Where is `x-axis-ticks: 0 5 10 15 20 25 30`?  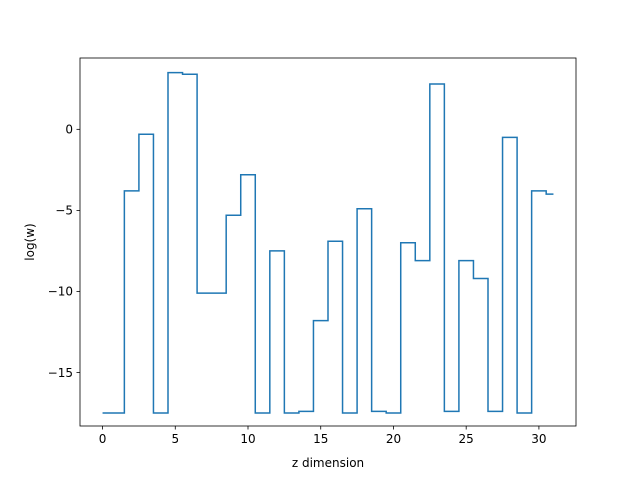 x-axis-ticks: 0 5 10 15 20 25 30 is located at coordinates (323, 436).